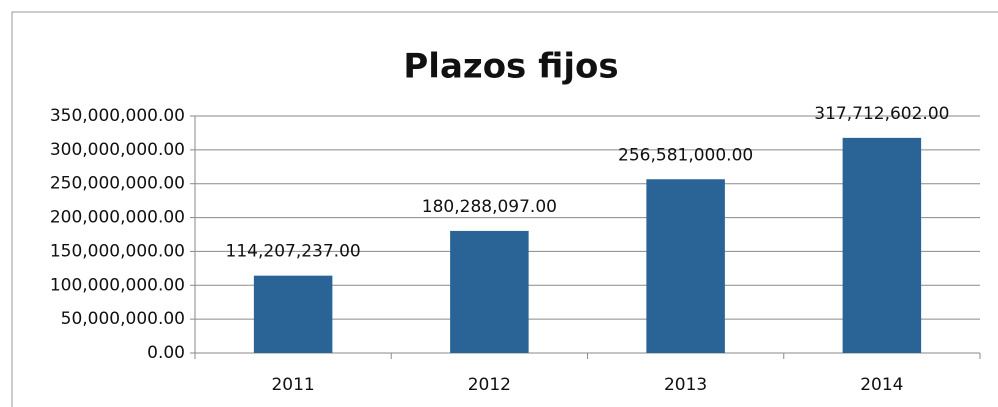 The height and width of the screenshot is (407, 998). Describe the element at coordinates (166, 353) in the screenshot. I see `y-tick-label: 0.00` at that location.